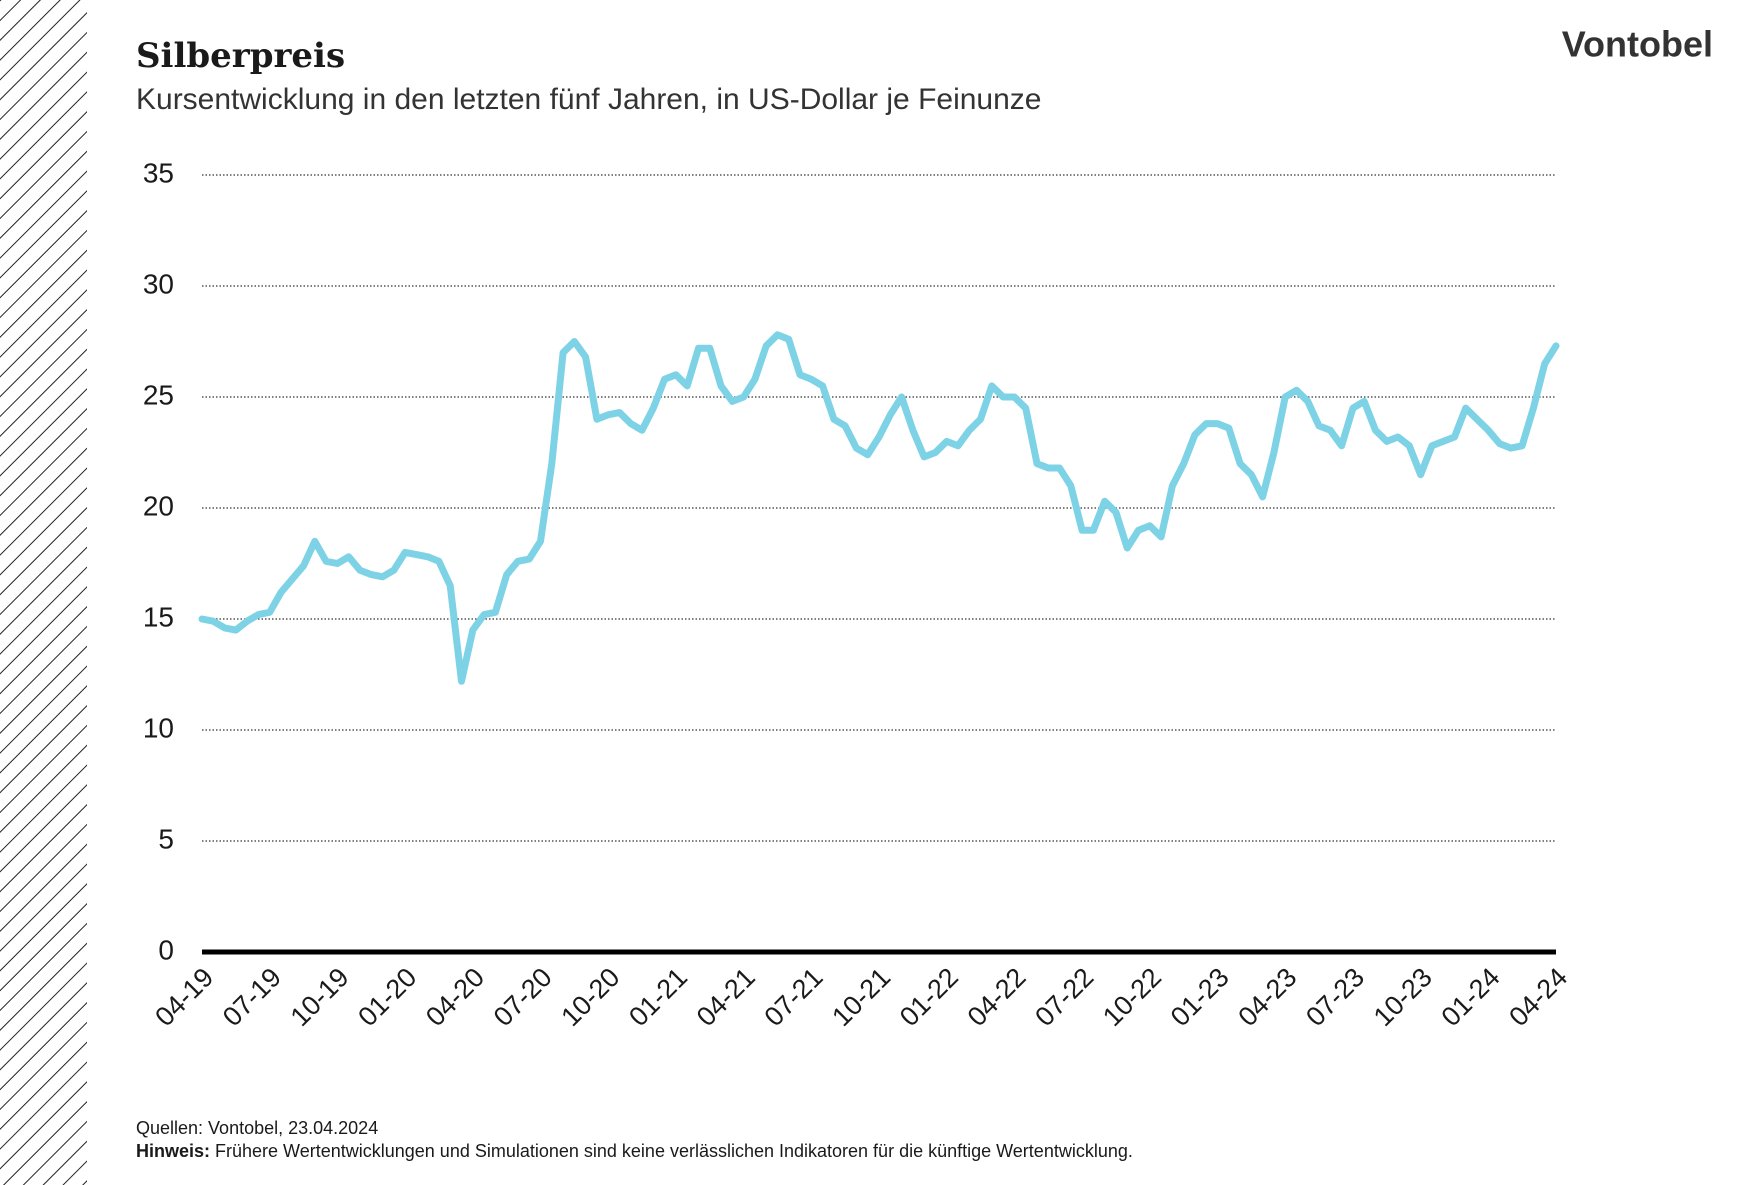 This screenshot has width=1738, height=1185. Describe the element at coordinates (523, 997) in the screenshot. I see `x-tick-label: 07-20` at that location.